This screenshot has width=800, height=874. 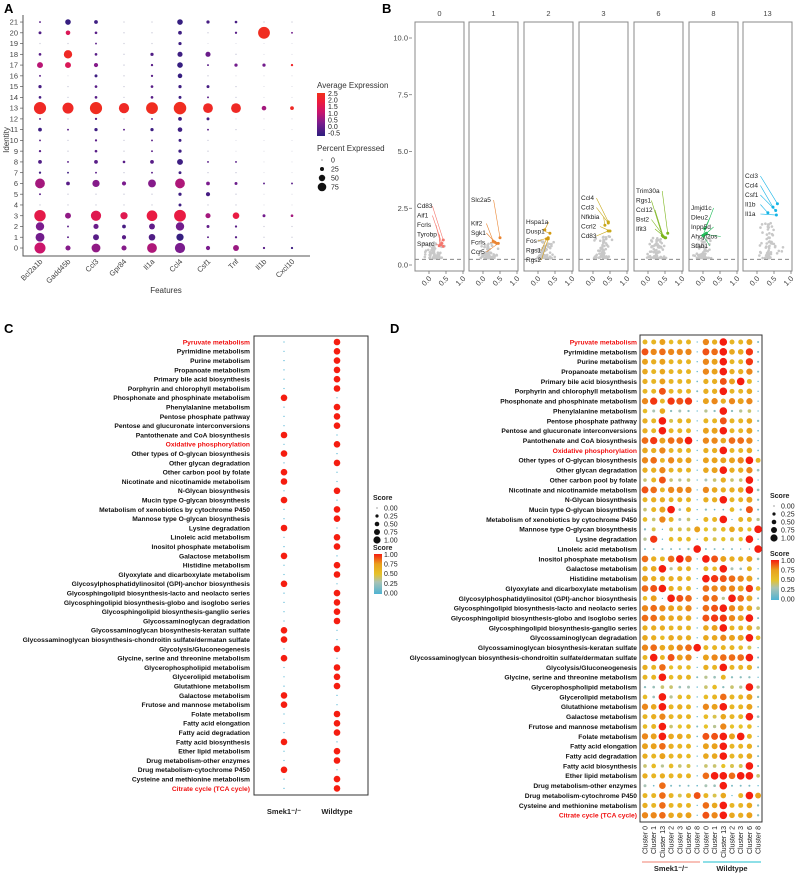 What do you see at coordinates (220, 714) in the screenshot?
I see `pathway-label: Folate metabolism` at bounding box center [220, 714].